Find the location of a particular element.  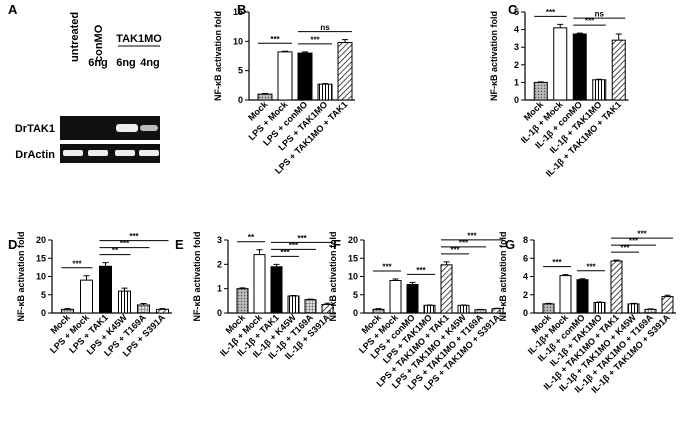

gel-row is located at coordinates (110, 153).